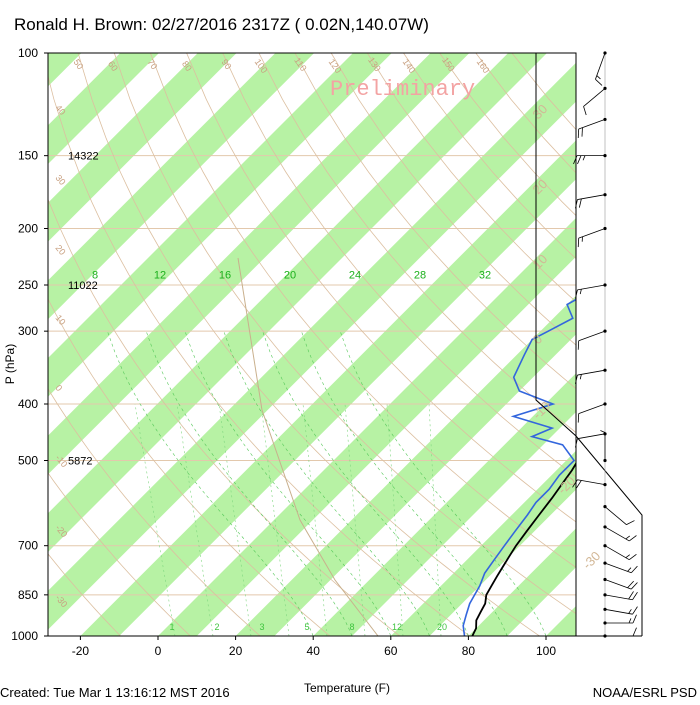  Describe the element at coordinates (314, 651) in the screenshot. I see `x-tick-label: 40` at that location.